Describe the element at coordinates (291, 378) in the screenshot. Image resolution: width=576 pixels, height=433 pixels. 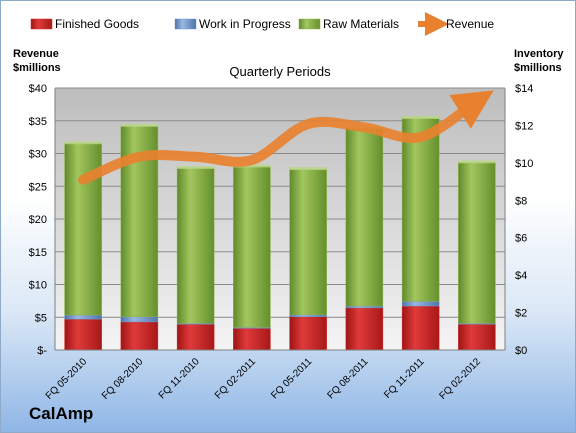
I see `category-label: FQ 05-2011` at that location.